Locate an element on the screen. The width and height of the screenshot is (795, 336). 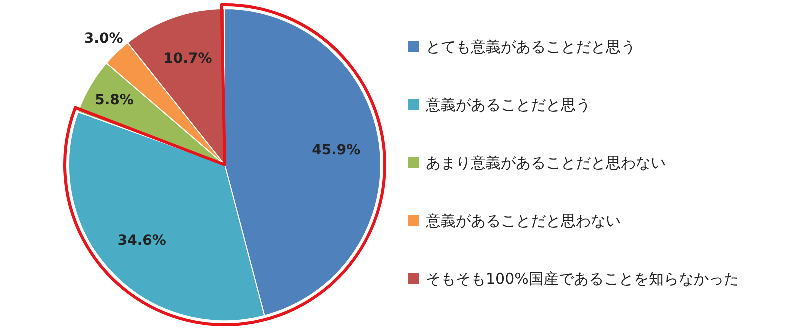
legend-label: あまり意義があることだと思わない is located at coordinates (546, 163).